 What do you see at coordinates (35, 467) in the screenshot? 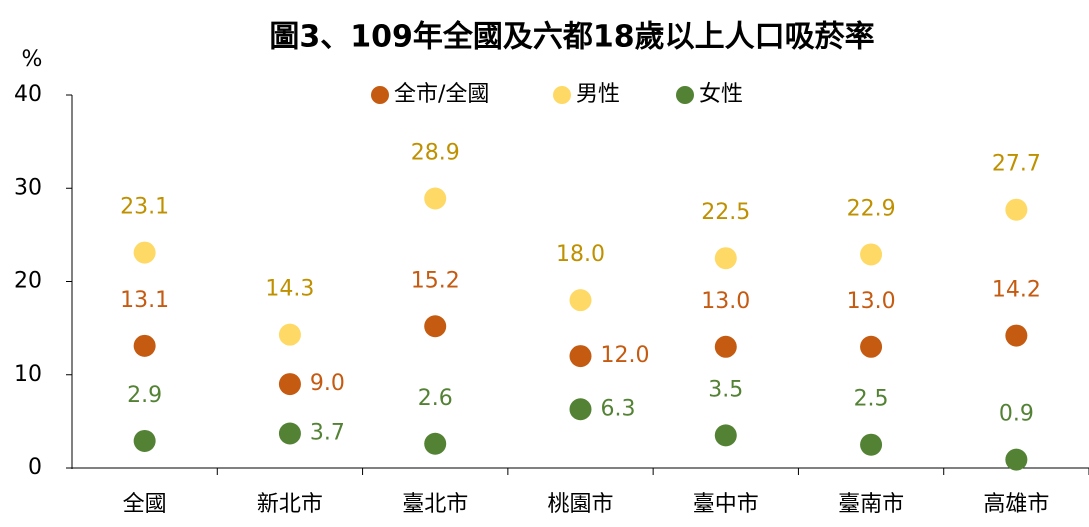
I see `y-tick-label: 0` at bounding box center [35, 467].